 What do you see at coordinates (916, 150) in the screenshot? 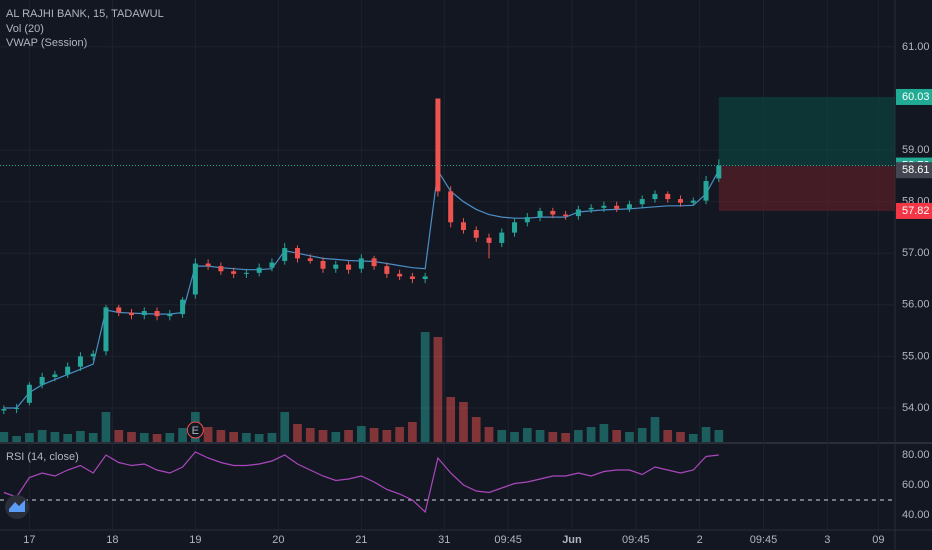
I see `y-tick-label: 59.00` at bounding box center [916, 150].